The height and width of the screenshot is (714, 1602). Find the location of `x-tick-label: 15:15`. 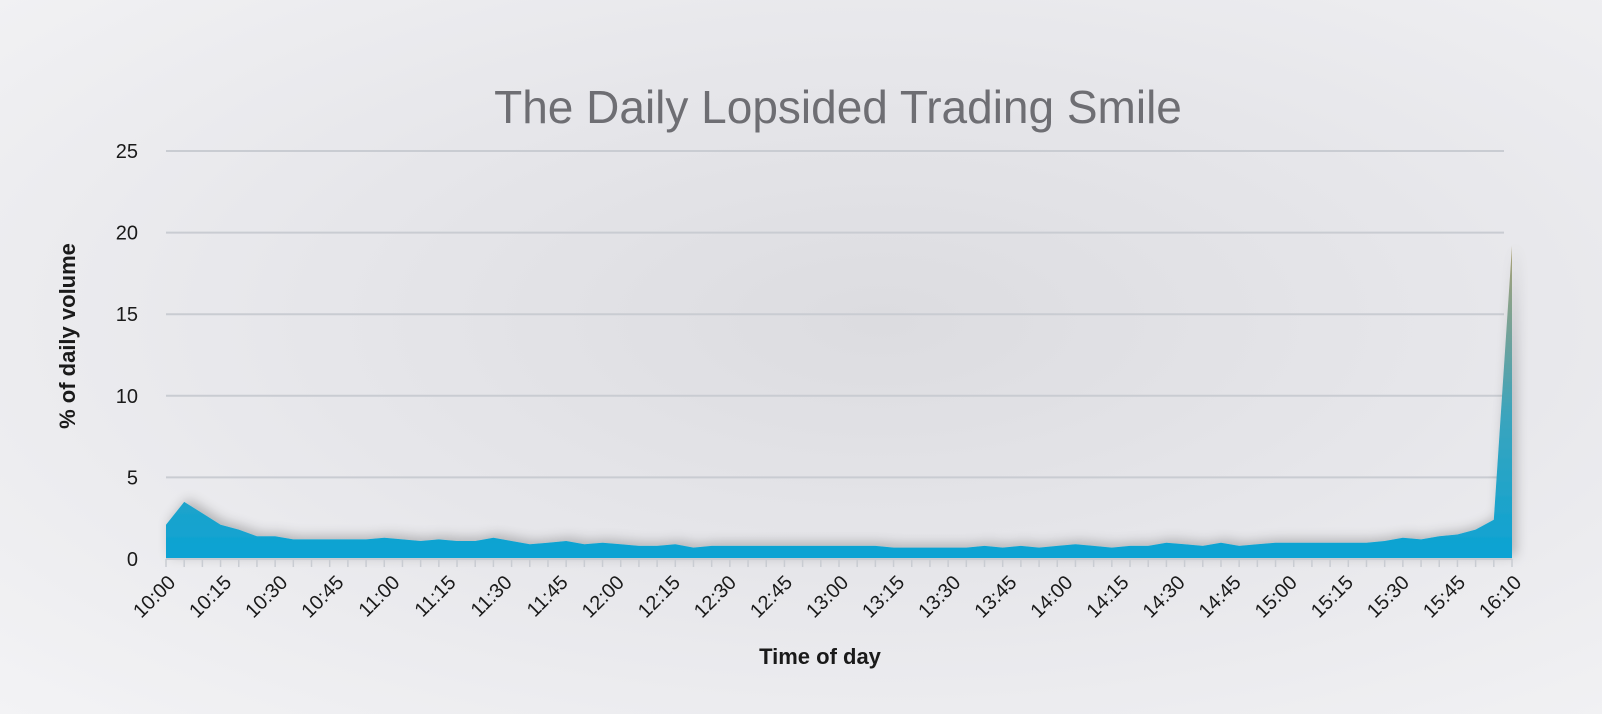

x-tick-label: 15:15 is located at coordinates (1332, 597).